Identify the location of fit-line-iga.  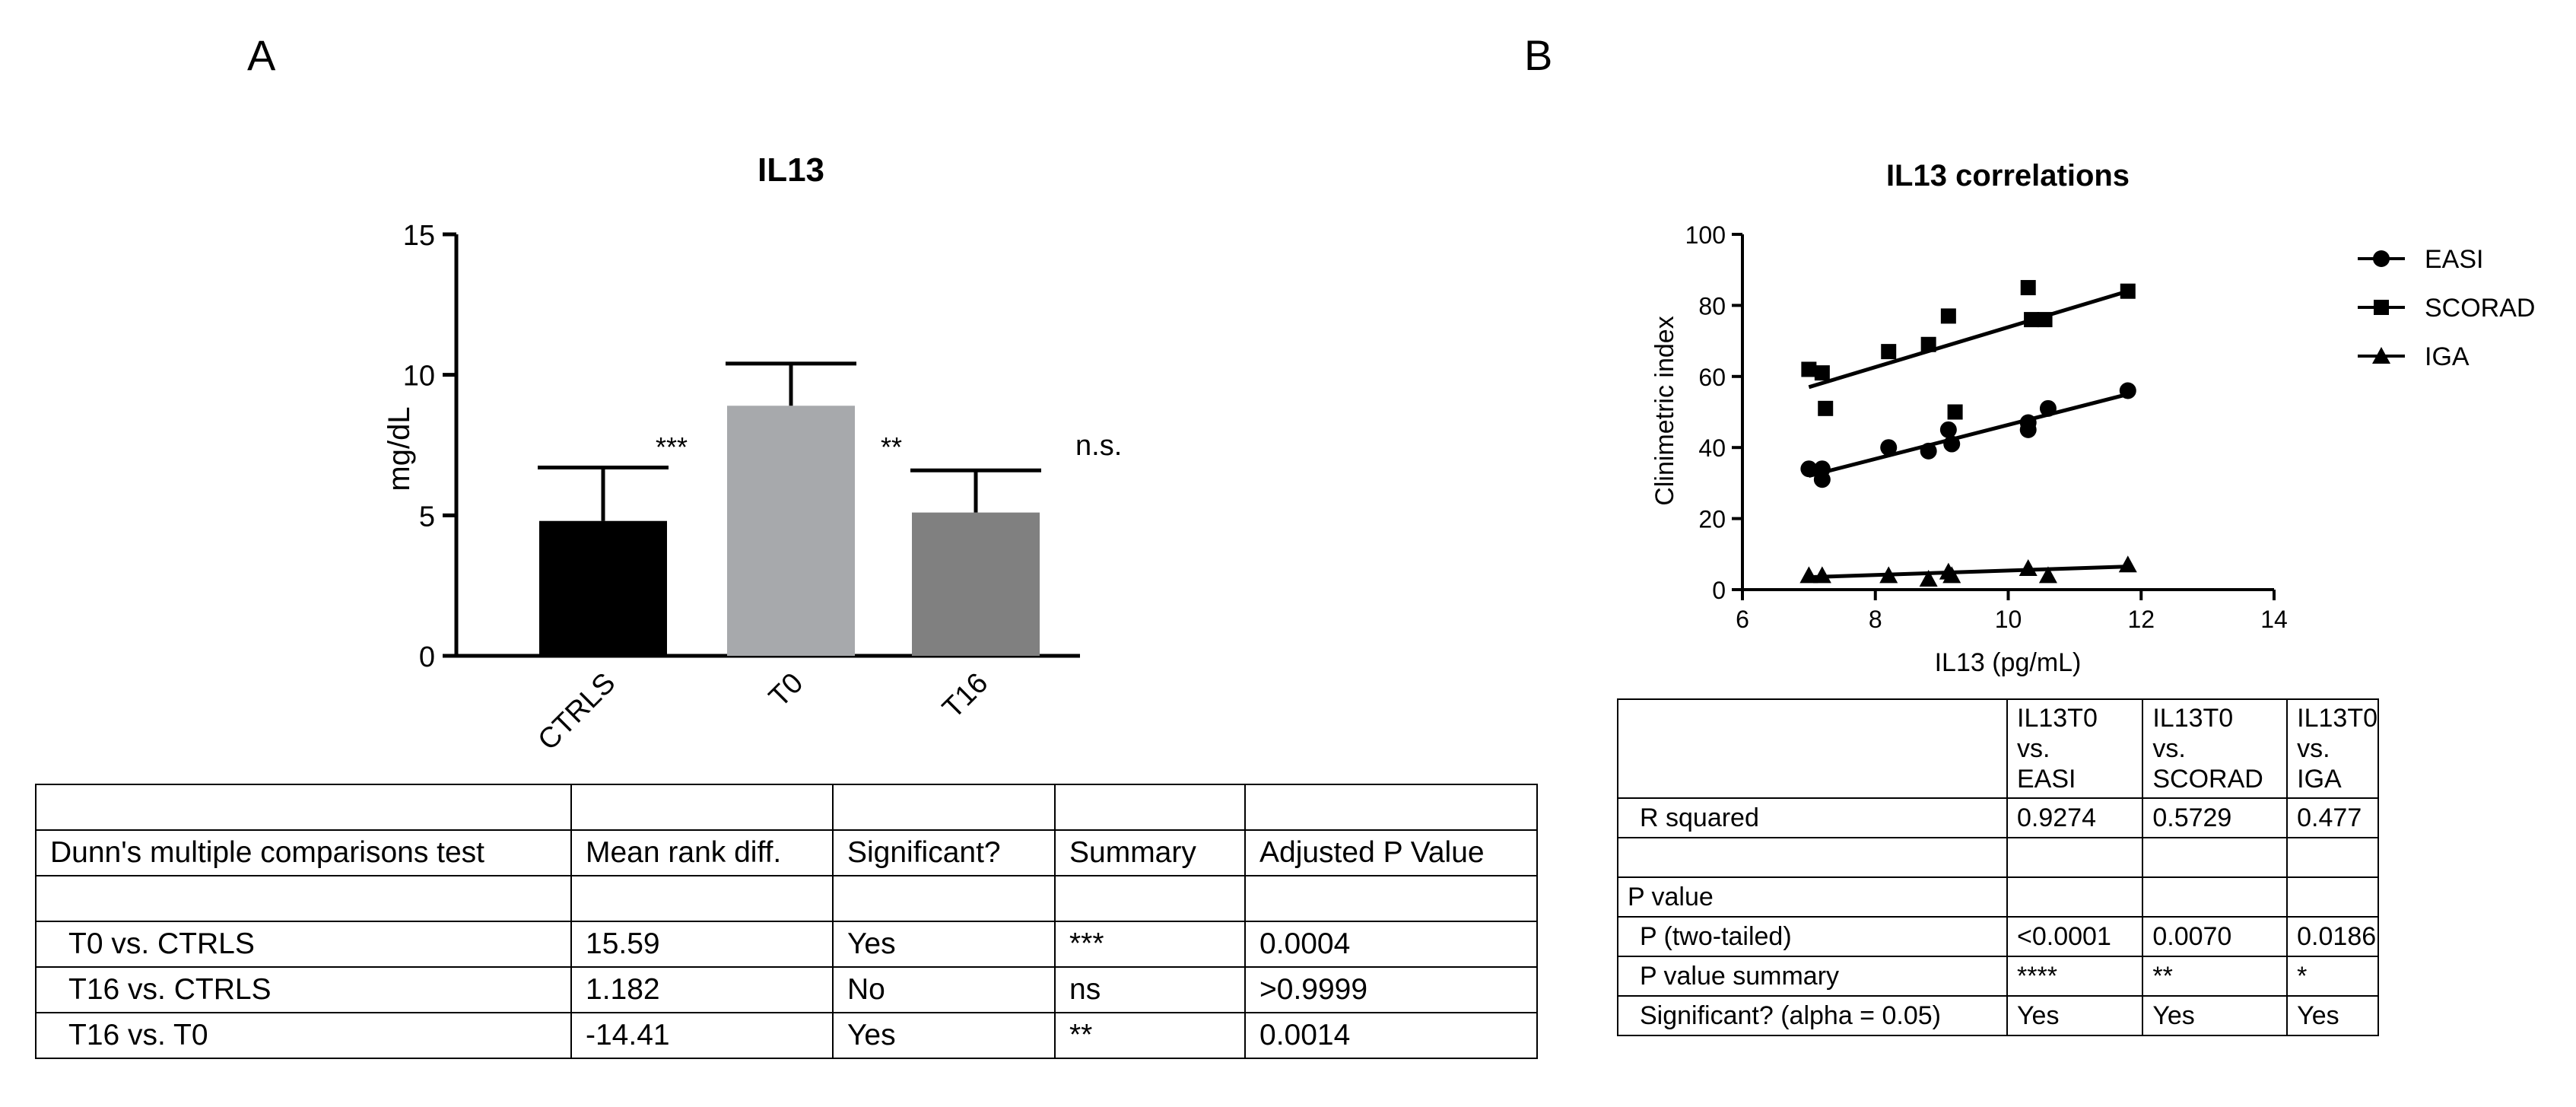
(1969, 572).